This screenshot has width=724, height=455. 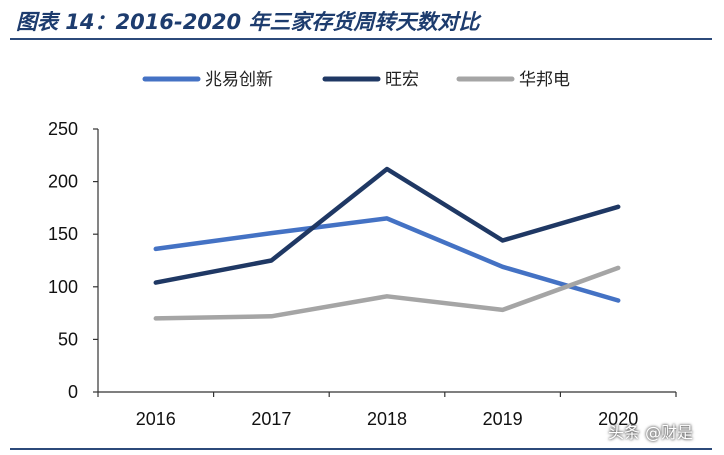 I want to click on watermark: 头条 @财是, so click(x=651, y=432).